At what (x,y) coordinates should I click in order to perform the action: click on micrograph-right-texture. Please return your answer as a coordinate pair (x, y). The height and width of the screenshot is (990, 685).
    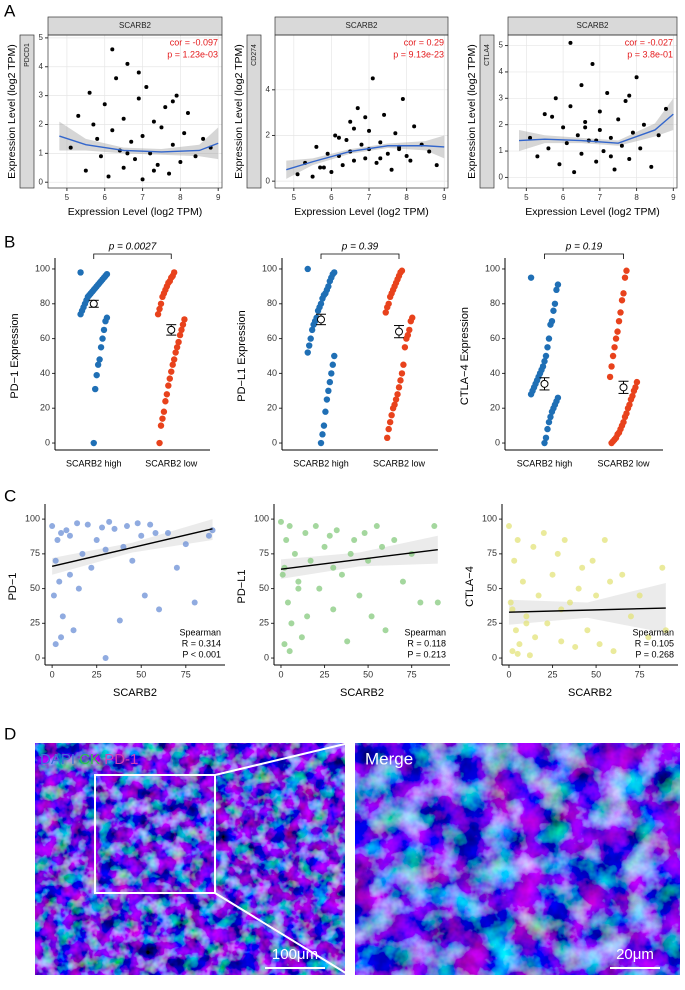
    Looking at the image, I should click on (517, 859).